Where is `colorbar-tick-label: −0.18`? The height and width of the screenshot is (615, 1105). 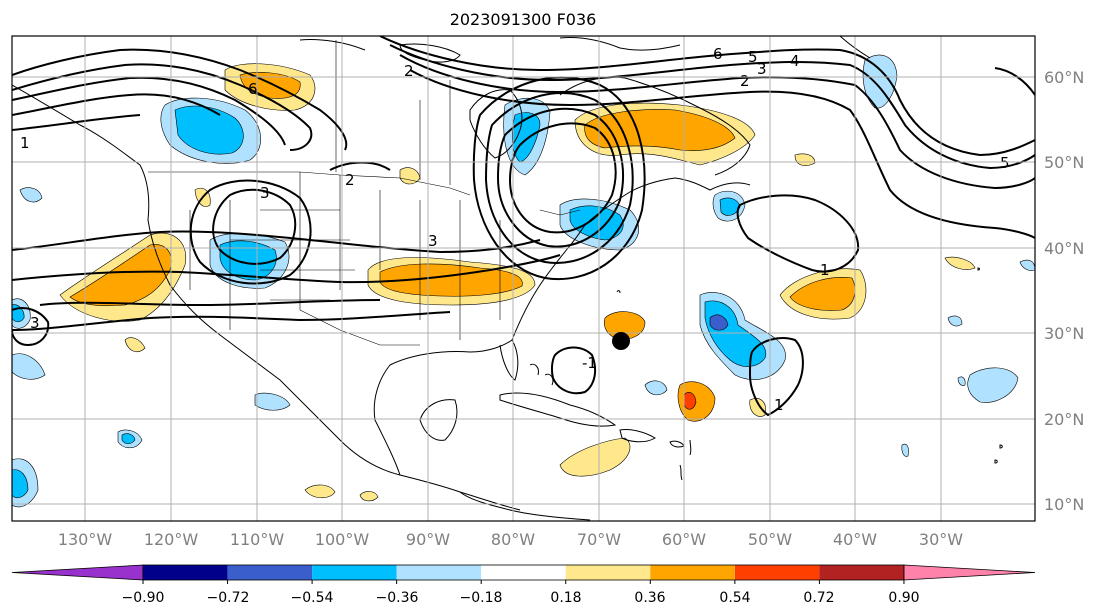 colorbar-tick-label: −0.18 is located at coordinates (481, 598).